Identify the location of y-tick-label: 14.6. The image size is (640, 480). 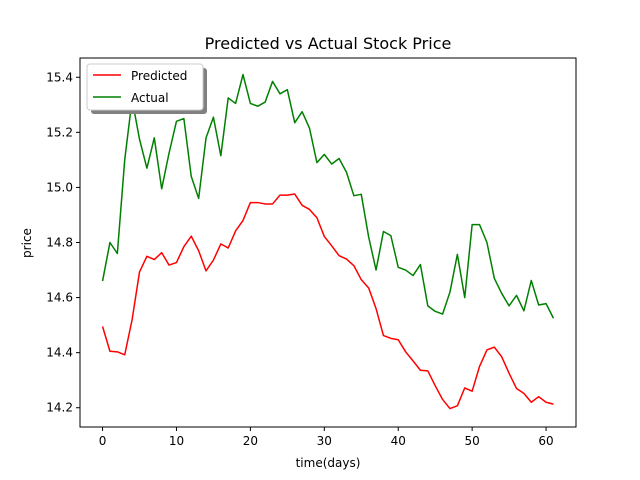
(59, 298).